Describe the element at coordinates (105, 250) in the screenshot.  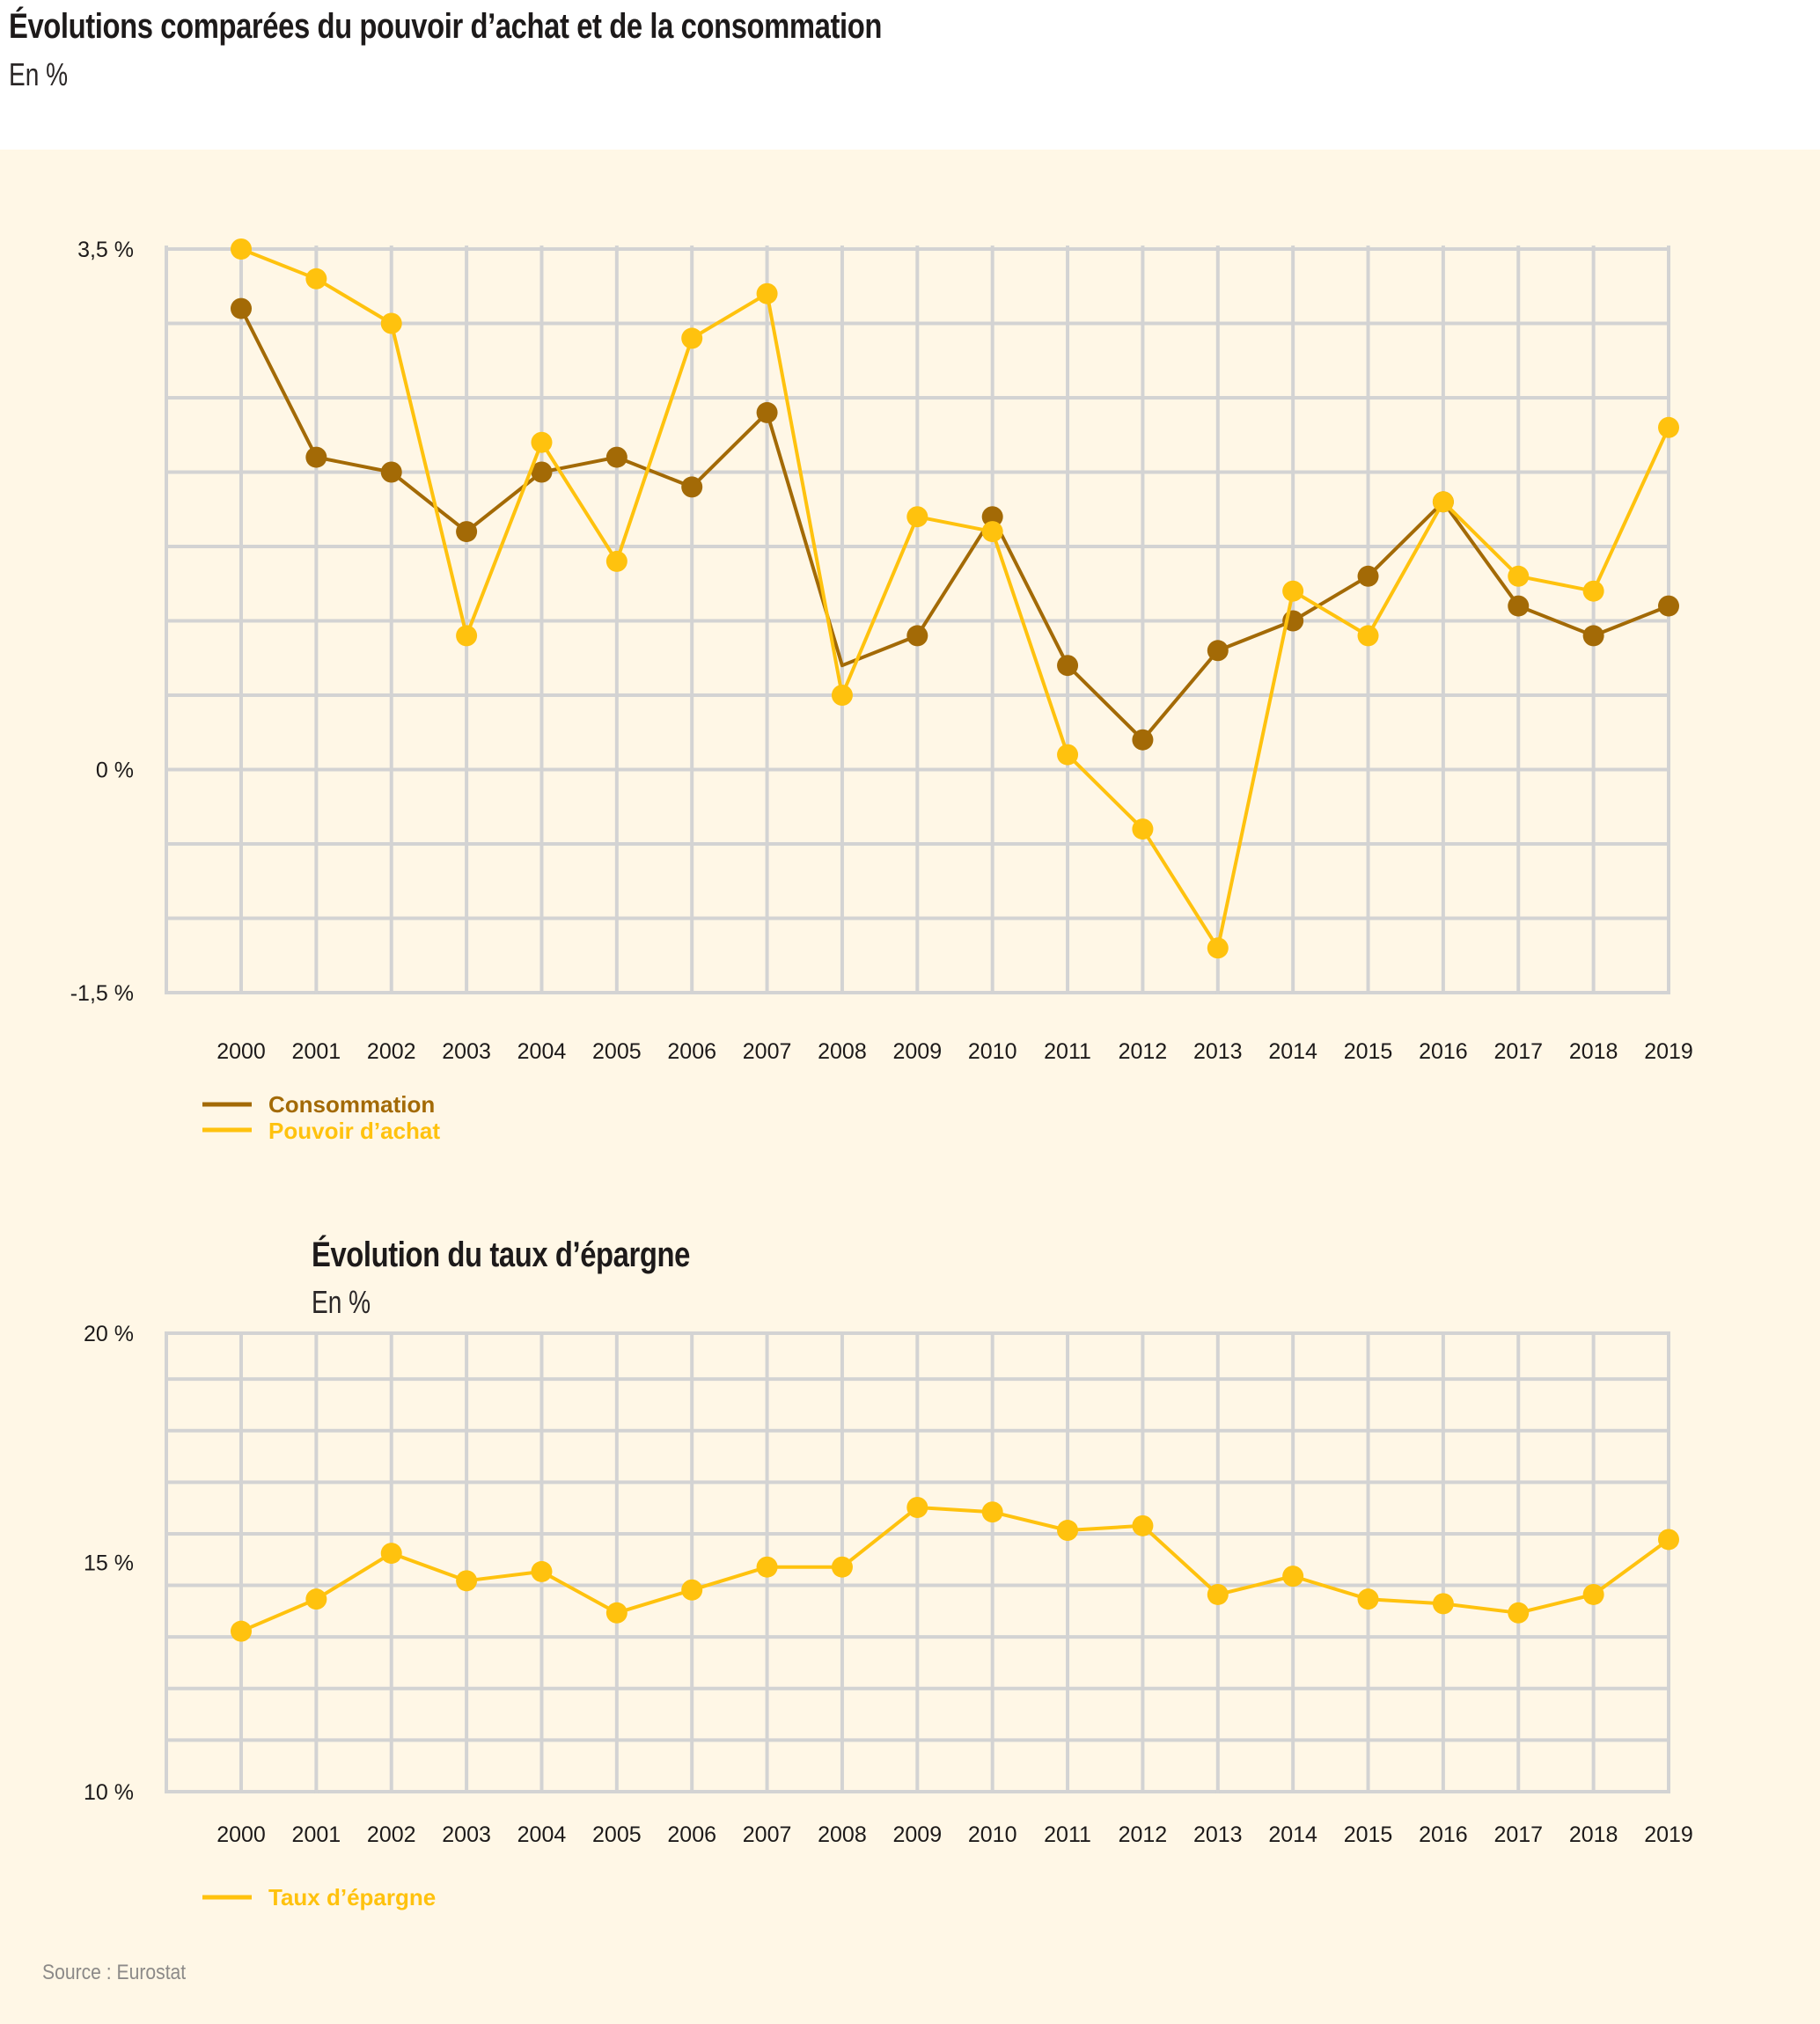
I see `y-tick-label: 3,5 %` at that location.